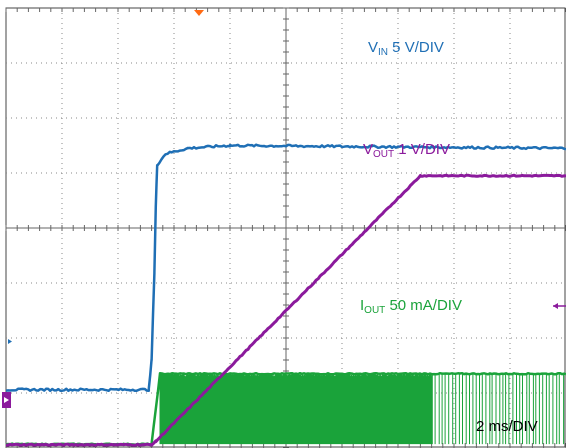 Image resolution: width=566 pixels, height=448 pixels. Describe the element at coordinates (507, 426) in the screenshot. I see `timebase-label: 2 ms/DIV` at that location.